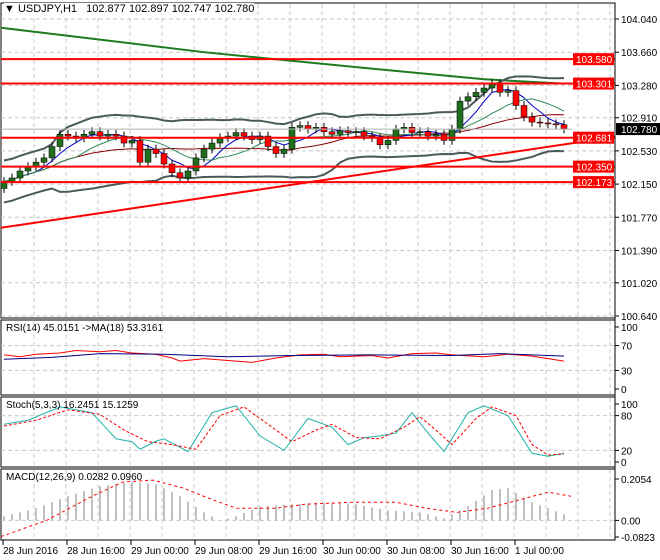 This screenshot has height=560, width=660. I want to click on stoch-main-line, so click(284, 431).